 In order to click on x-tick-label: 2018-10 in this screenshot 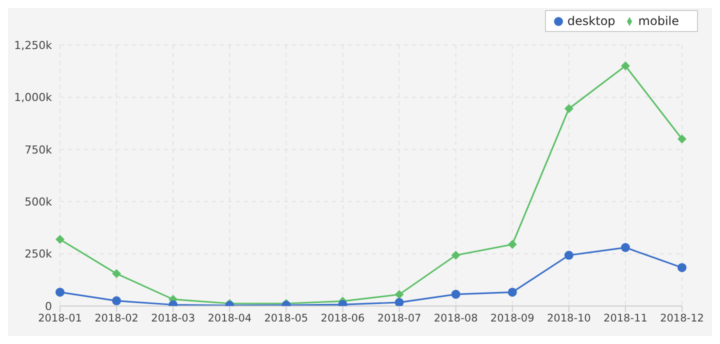, I will do `click(568, 318)`.